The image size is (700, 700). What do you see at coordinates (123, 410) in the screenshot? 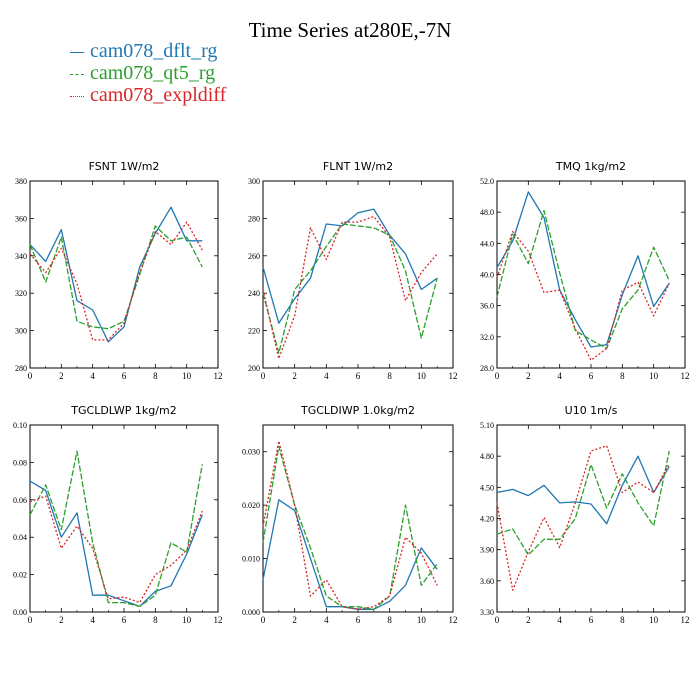
I see `chart-title: TGCLDLWP 1kg/m2` at bounding box center [123, 410].